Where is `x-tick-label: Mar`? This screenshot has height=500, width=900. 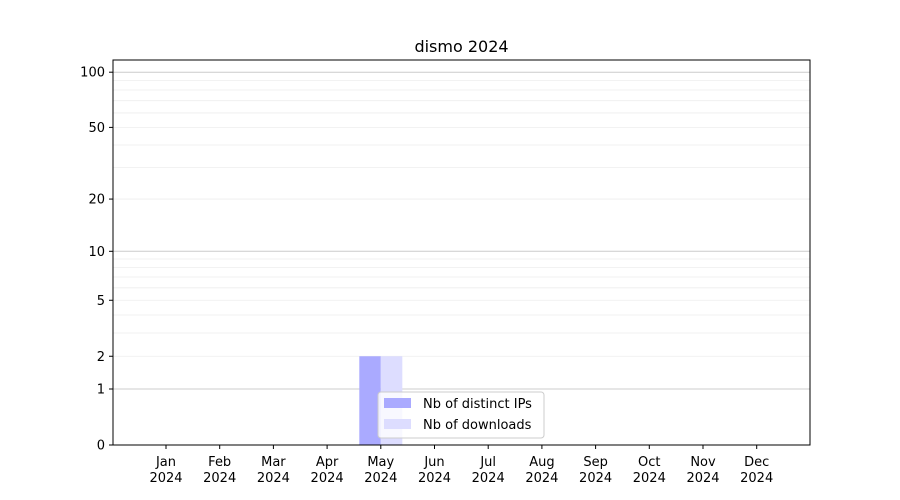
x-tick-label: Mar is located at coordinates (273, 462).